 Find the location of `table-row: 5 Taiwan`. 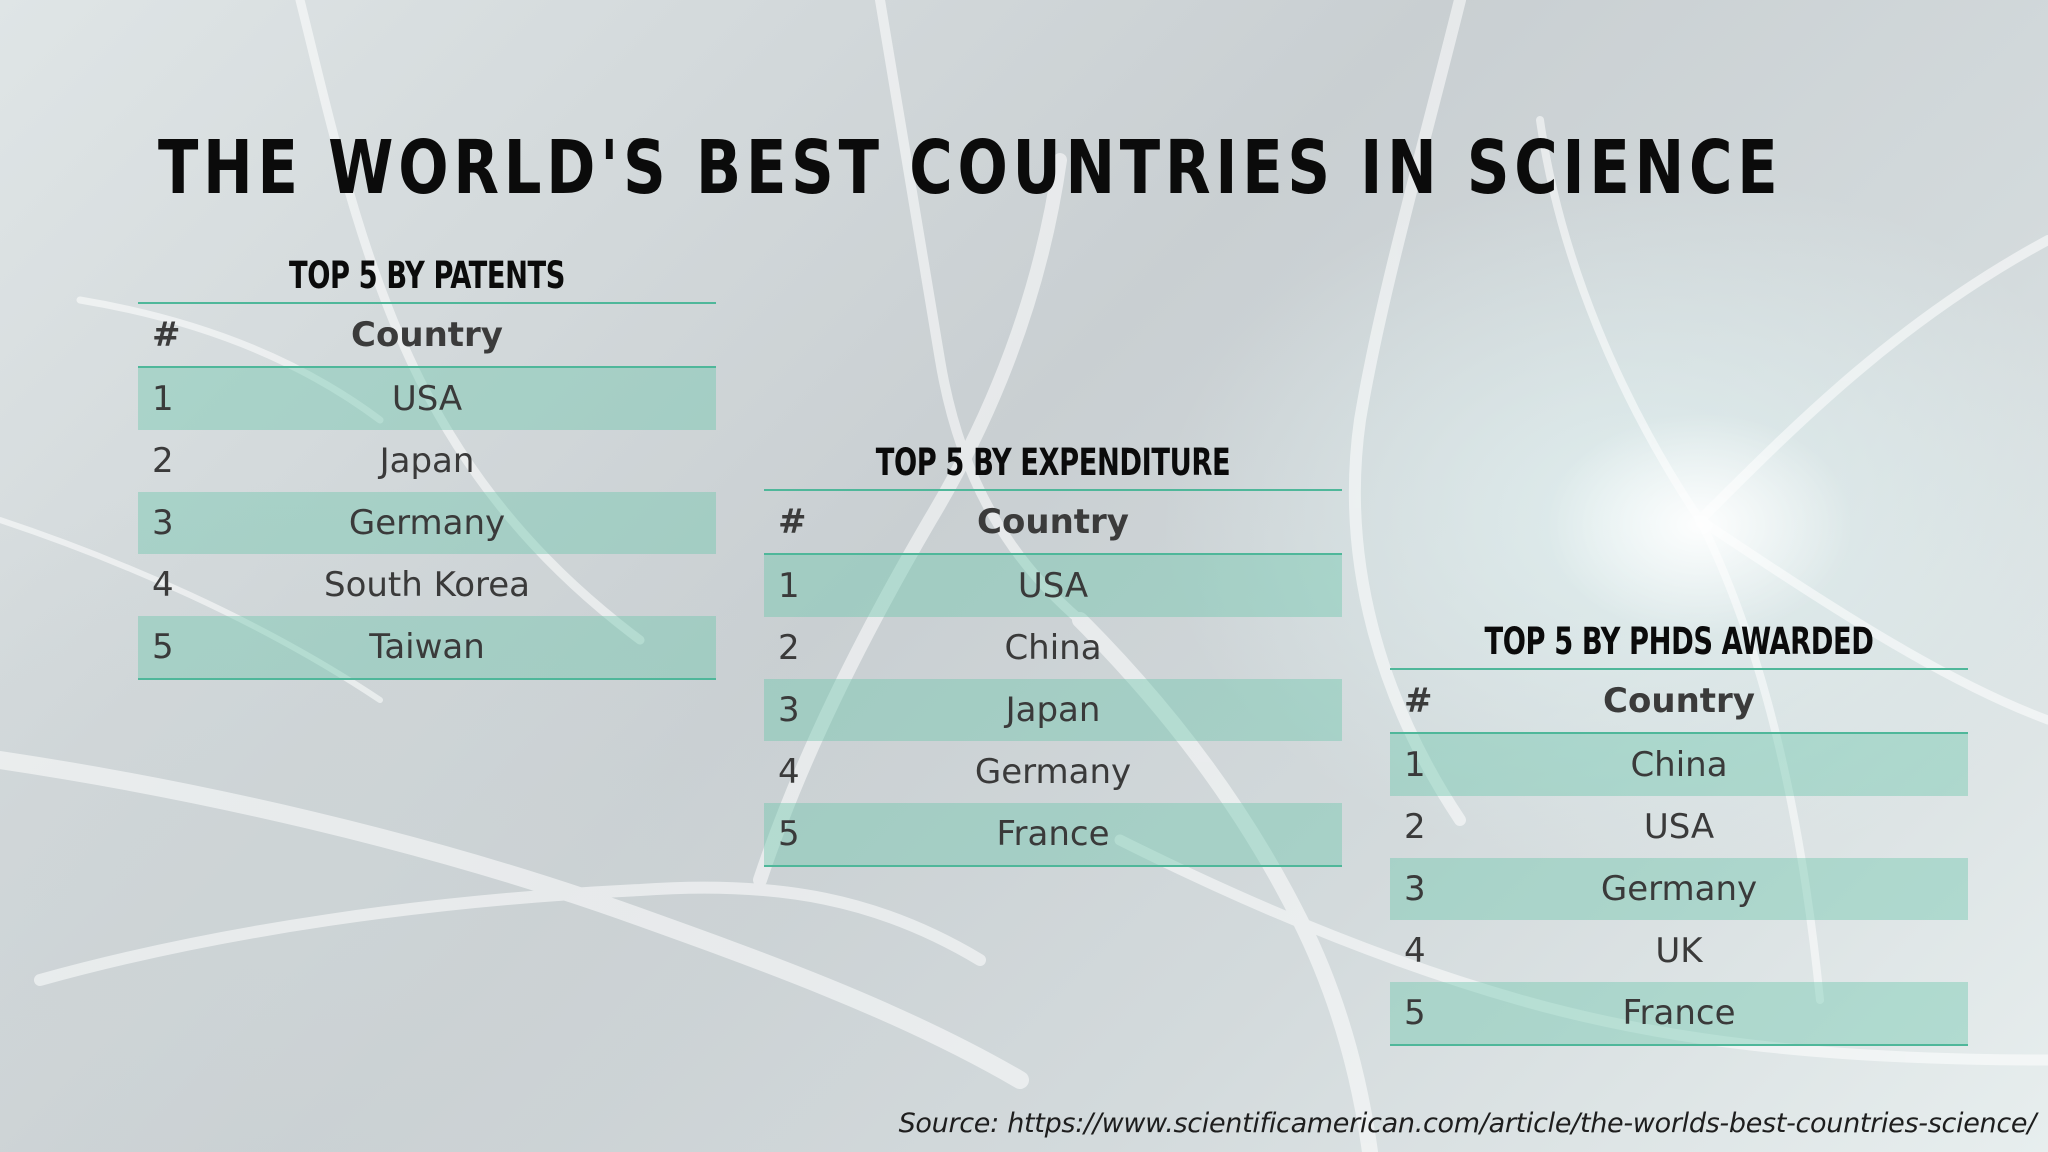

table-row: 5 Taiwan is located at coordinates (427, 647).